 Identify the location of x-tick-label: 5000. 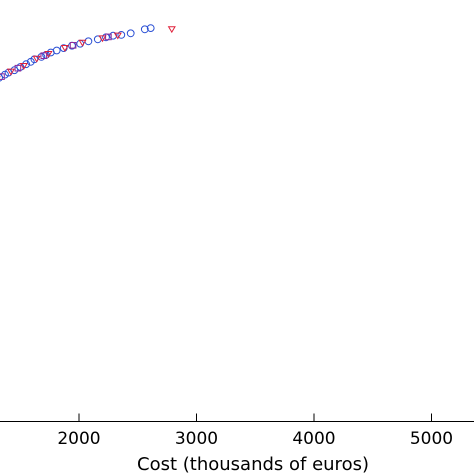
(431, 439).